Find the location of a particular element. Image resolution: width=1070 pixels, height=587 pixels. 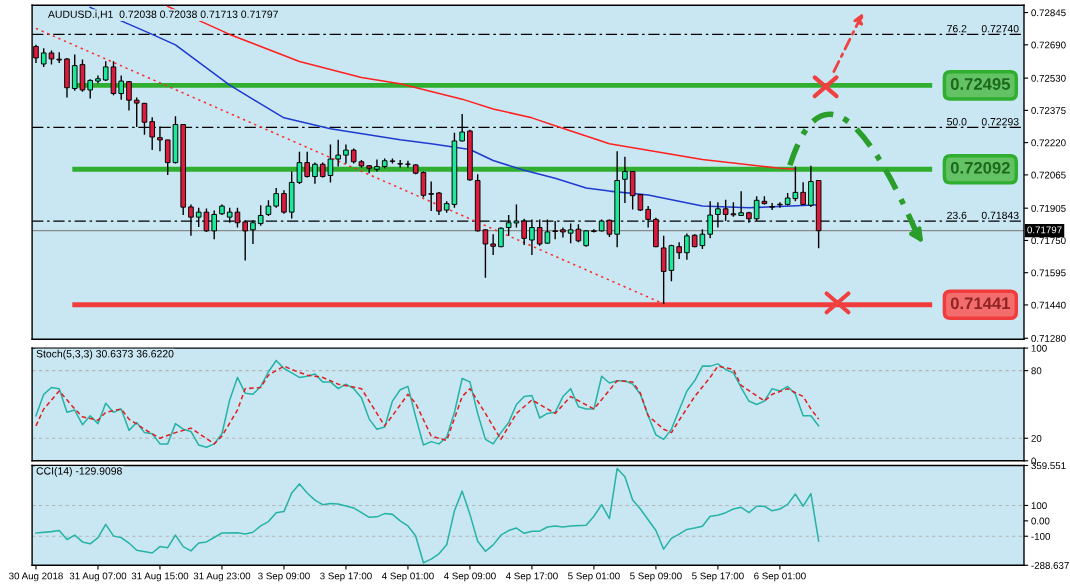

x-tick-label: 31 Aug 15:00 is located at coordinates (160, 577).